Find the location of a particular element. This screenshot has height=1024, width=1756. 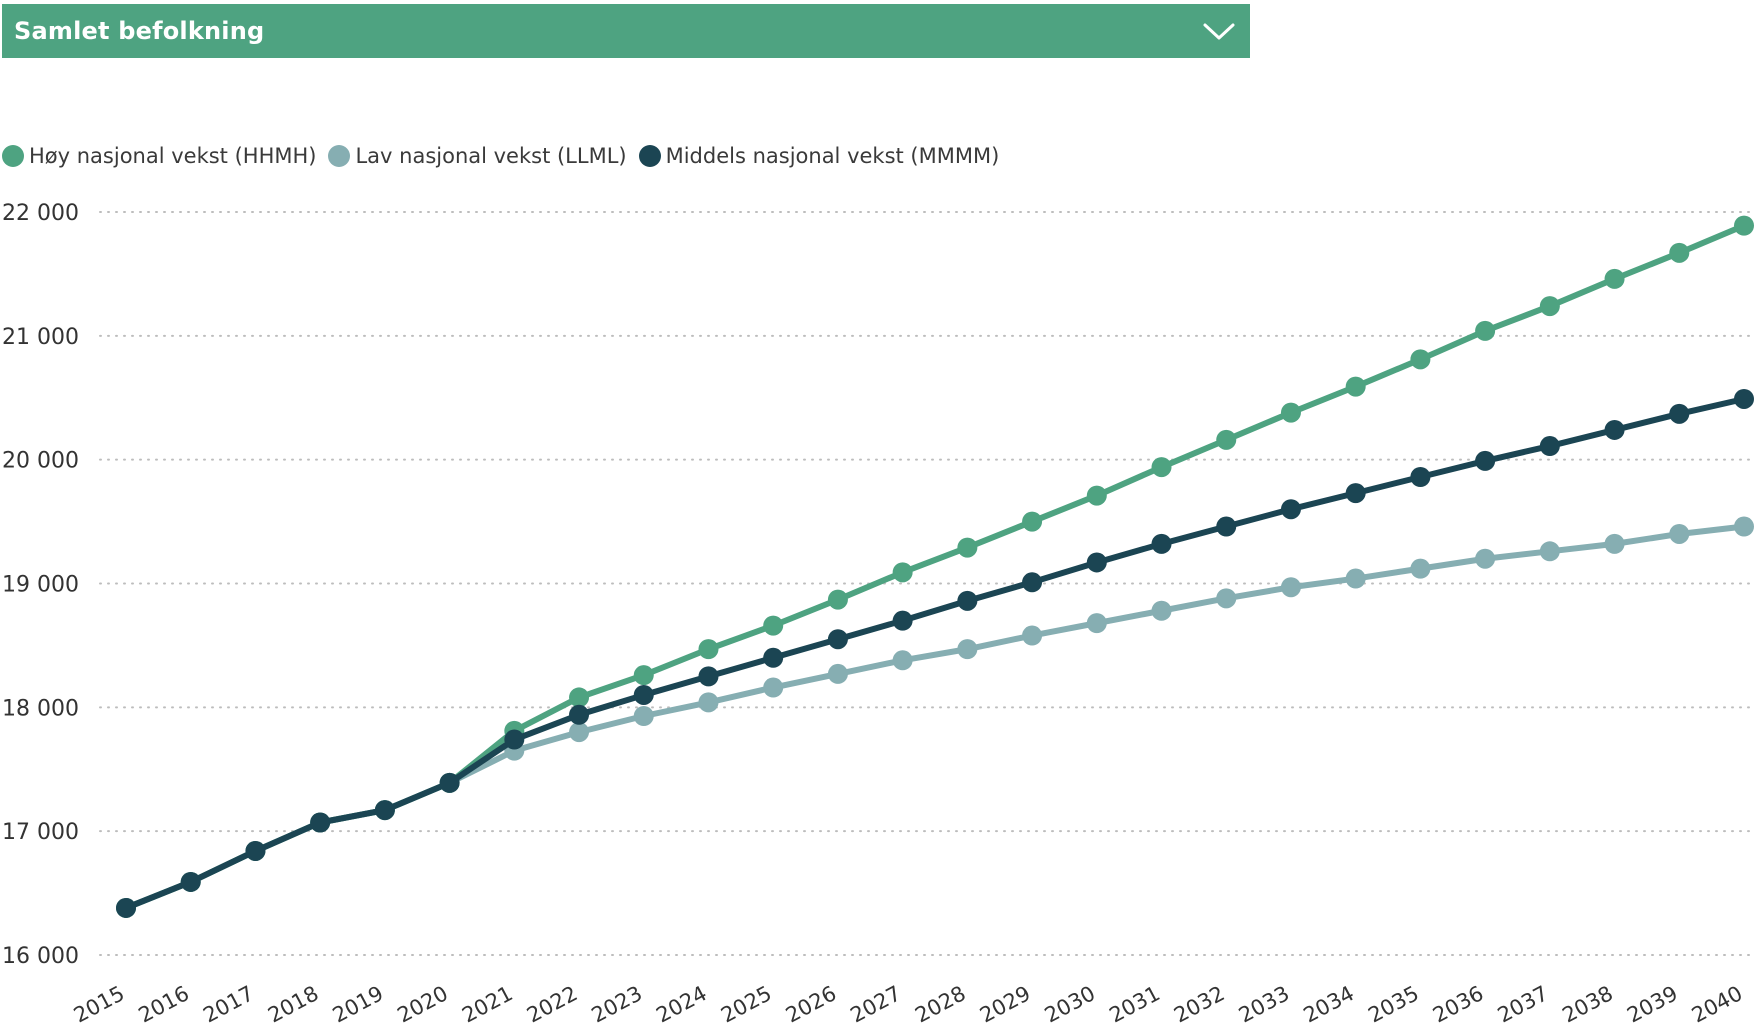

data-point-s2-2035 is located at coordinates (1420, 477).